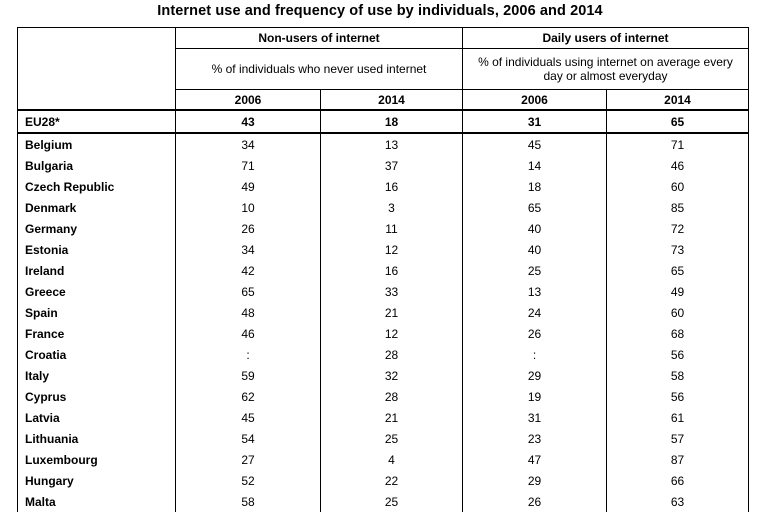 Image resolution: width=760 pixels, height=519 pixels. What do you see at coordinates (248, 501) in the screenshot?
I see `value-cell: 58` at bounding box center [248, 501].